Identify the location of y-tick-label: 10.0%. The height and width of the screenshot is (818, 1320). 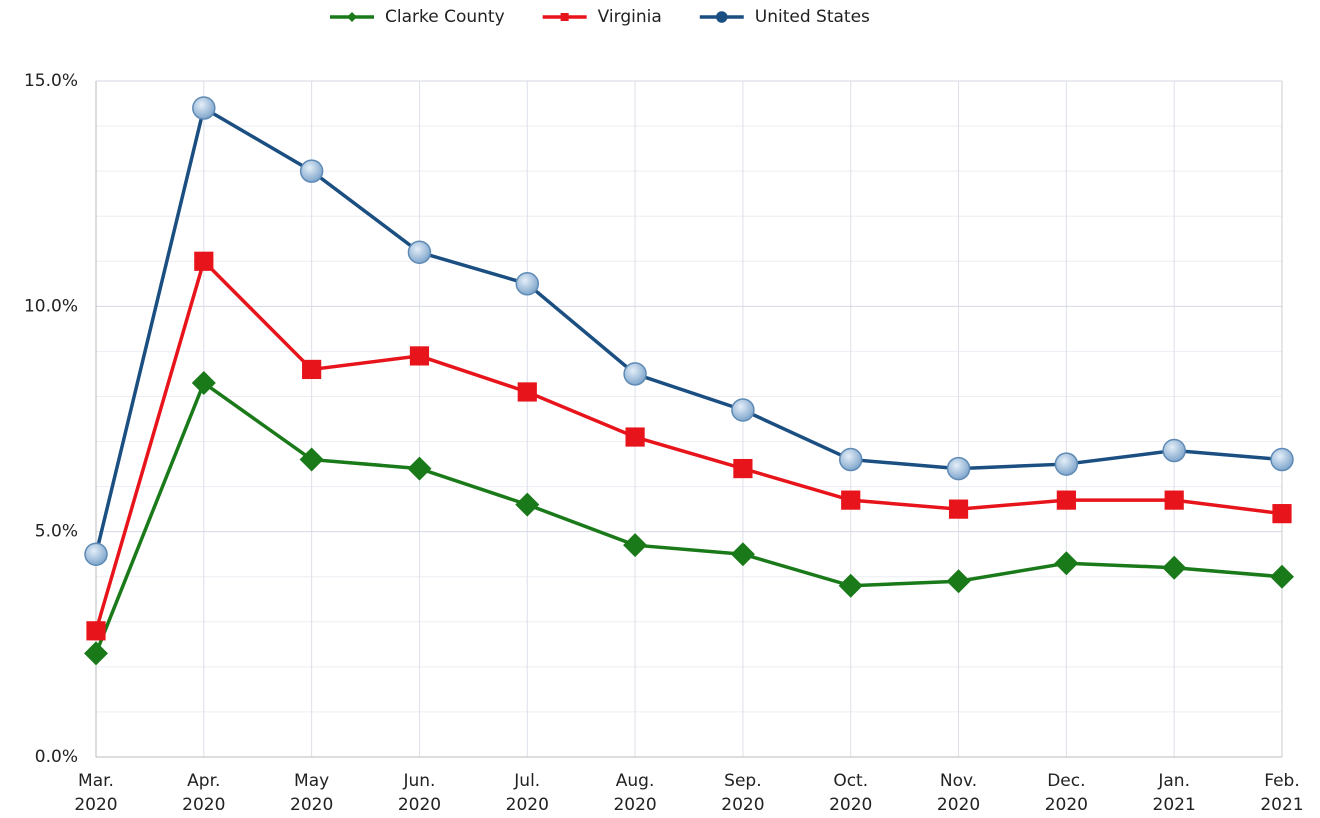
(51, 306).